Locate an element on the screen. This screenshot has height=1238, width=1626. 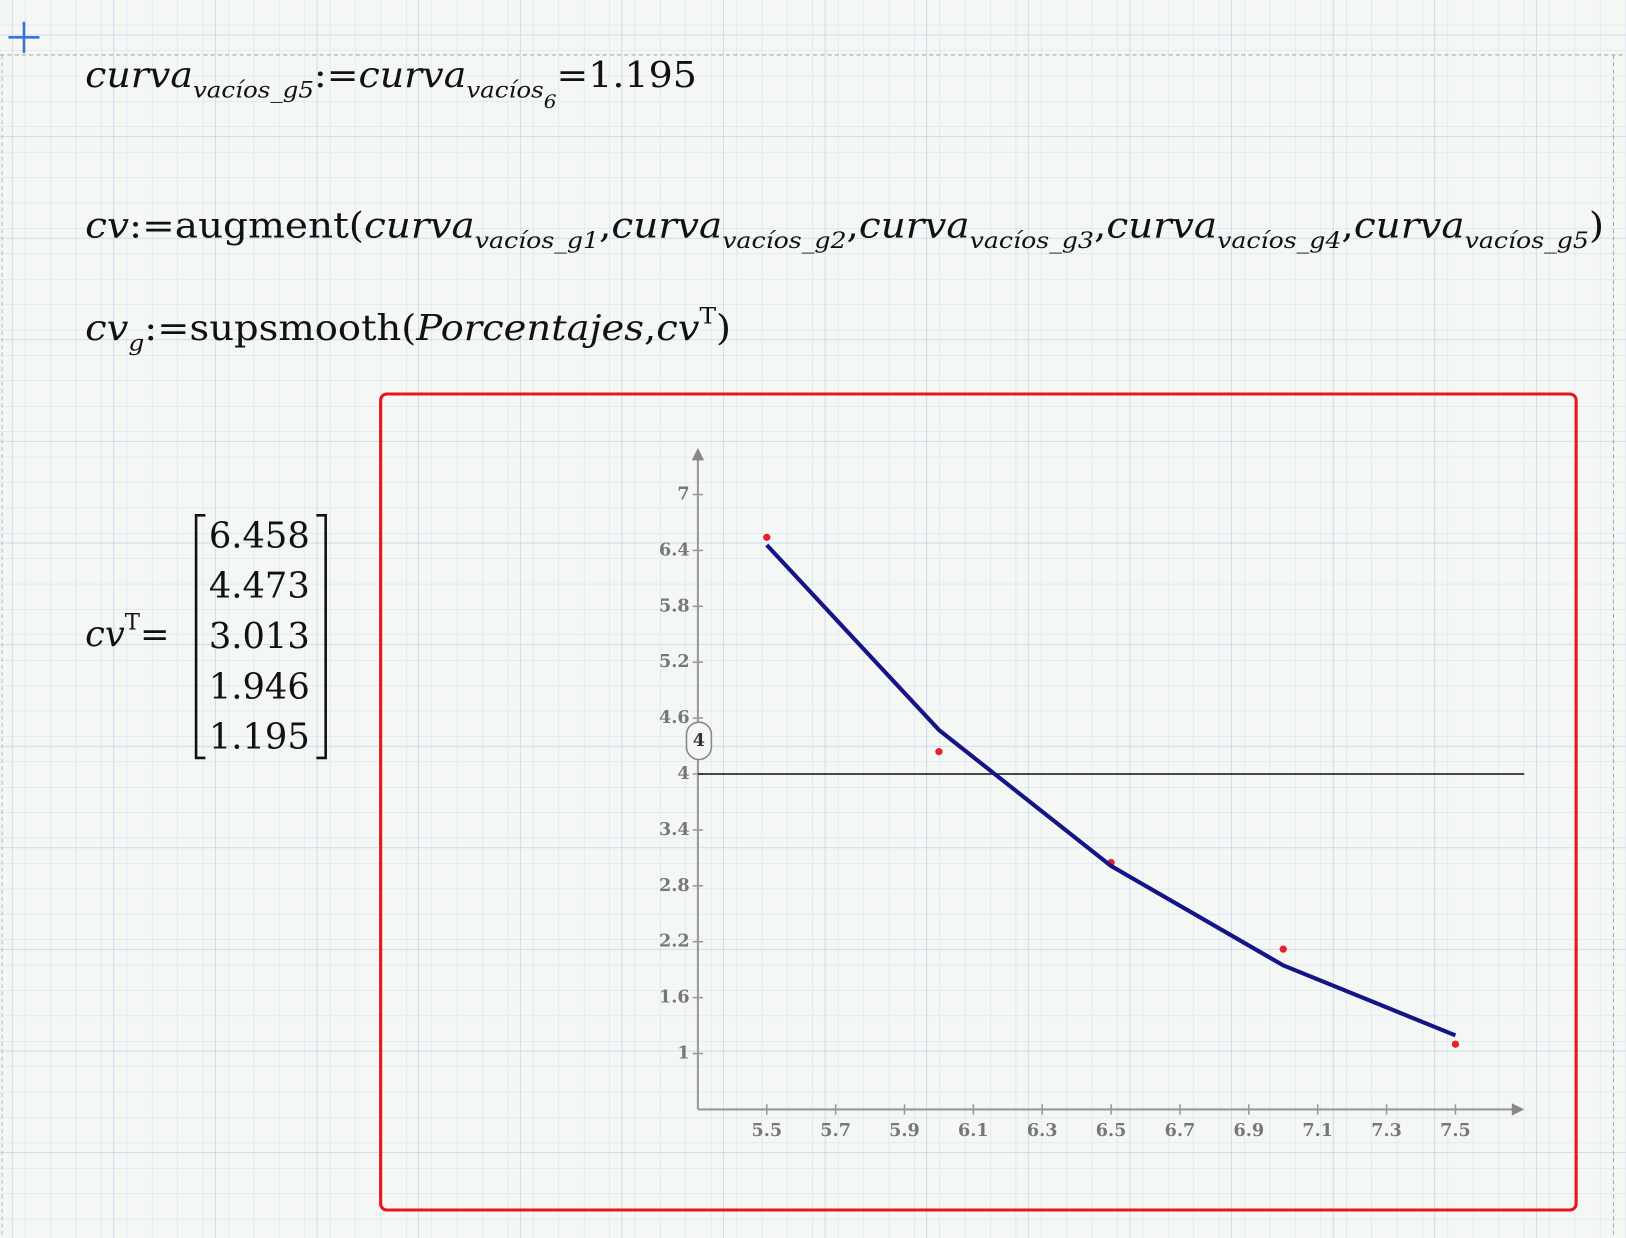
token: vacíos is located at coordinates (504, 90).